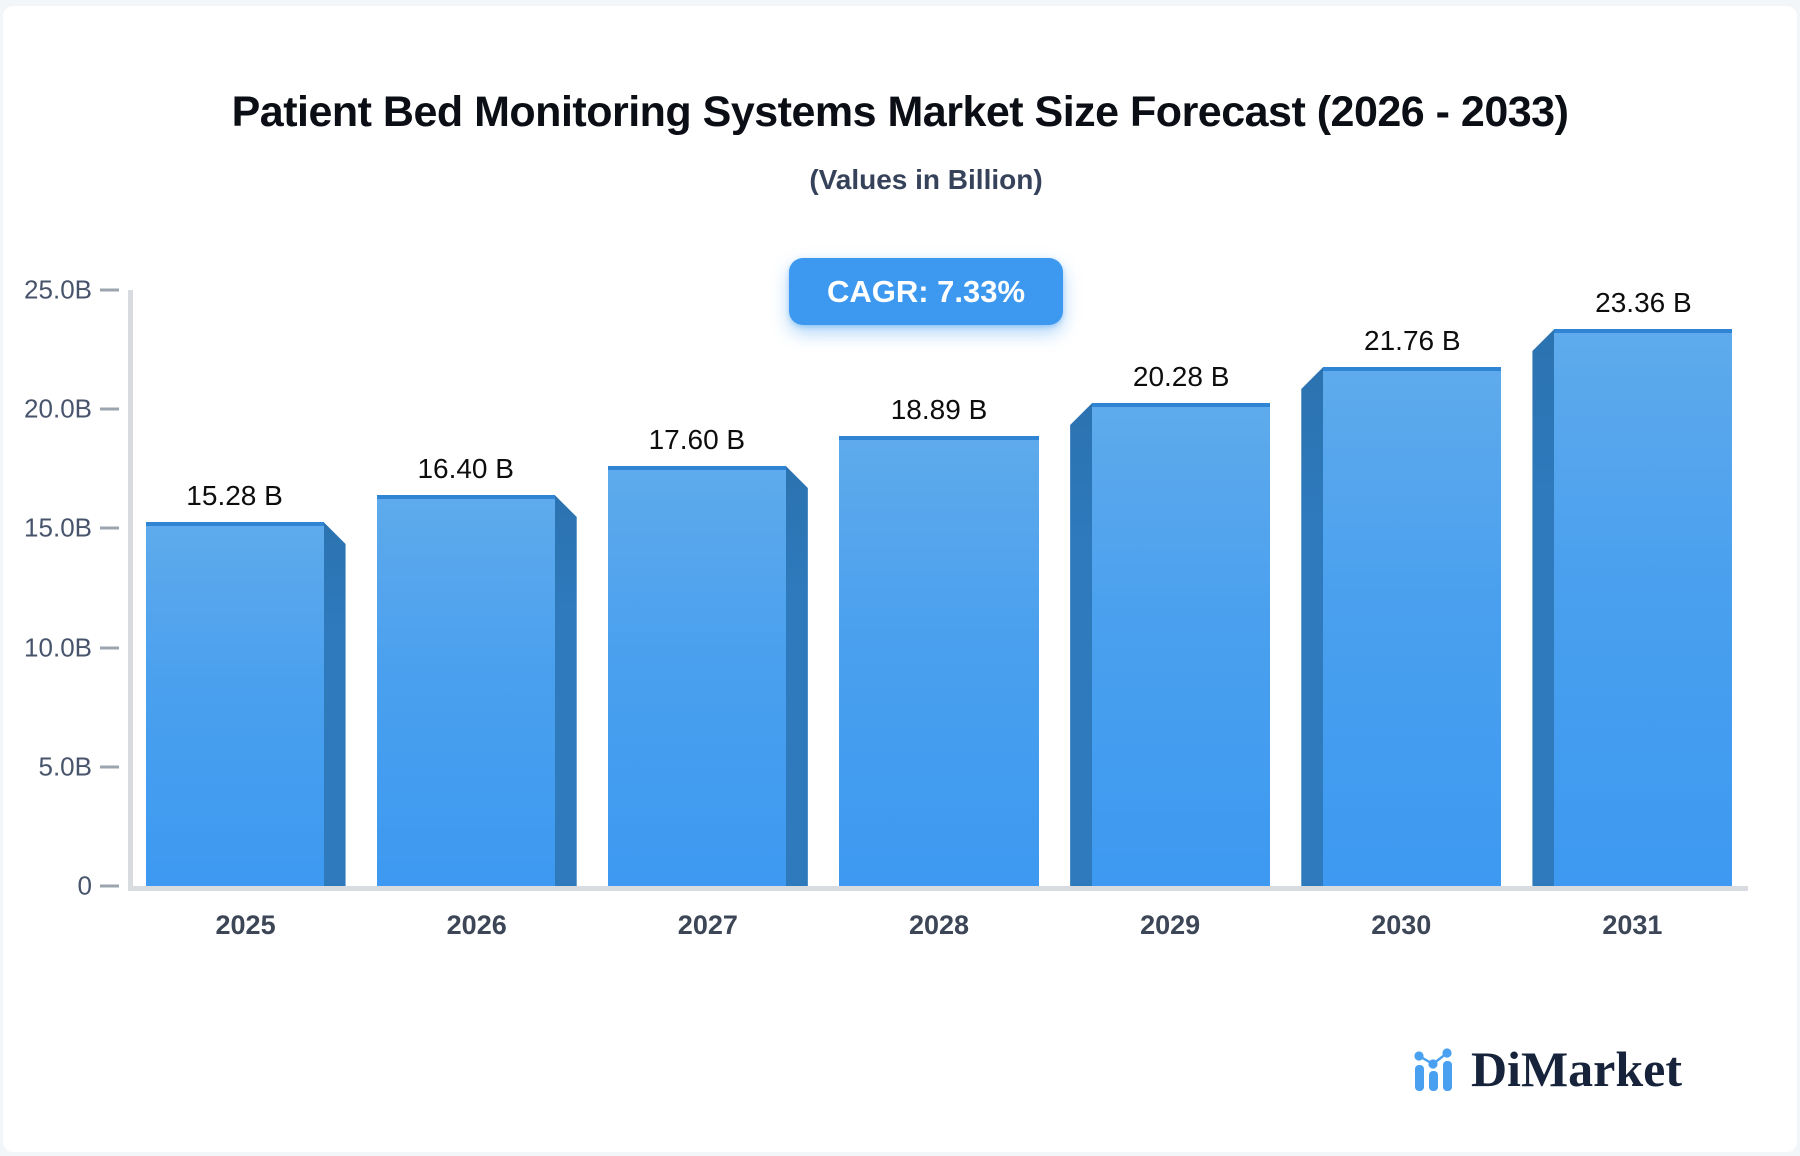 The image size is (1800, 1156). I want to click on bar-2025: 15.28 B, so click(245, 683).